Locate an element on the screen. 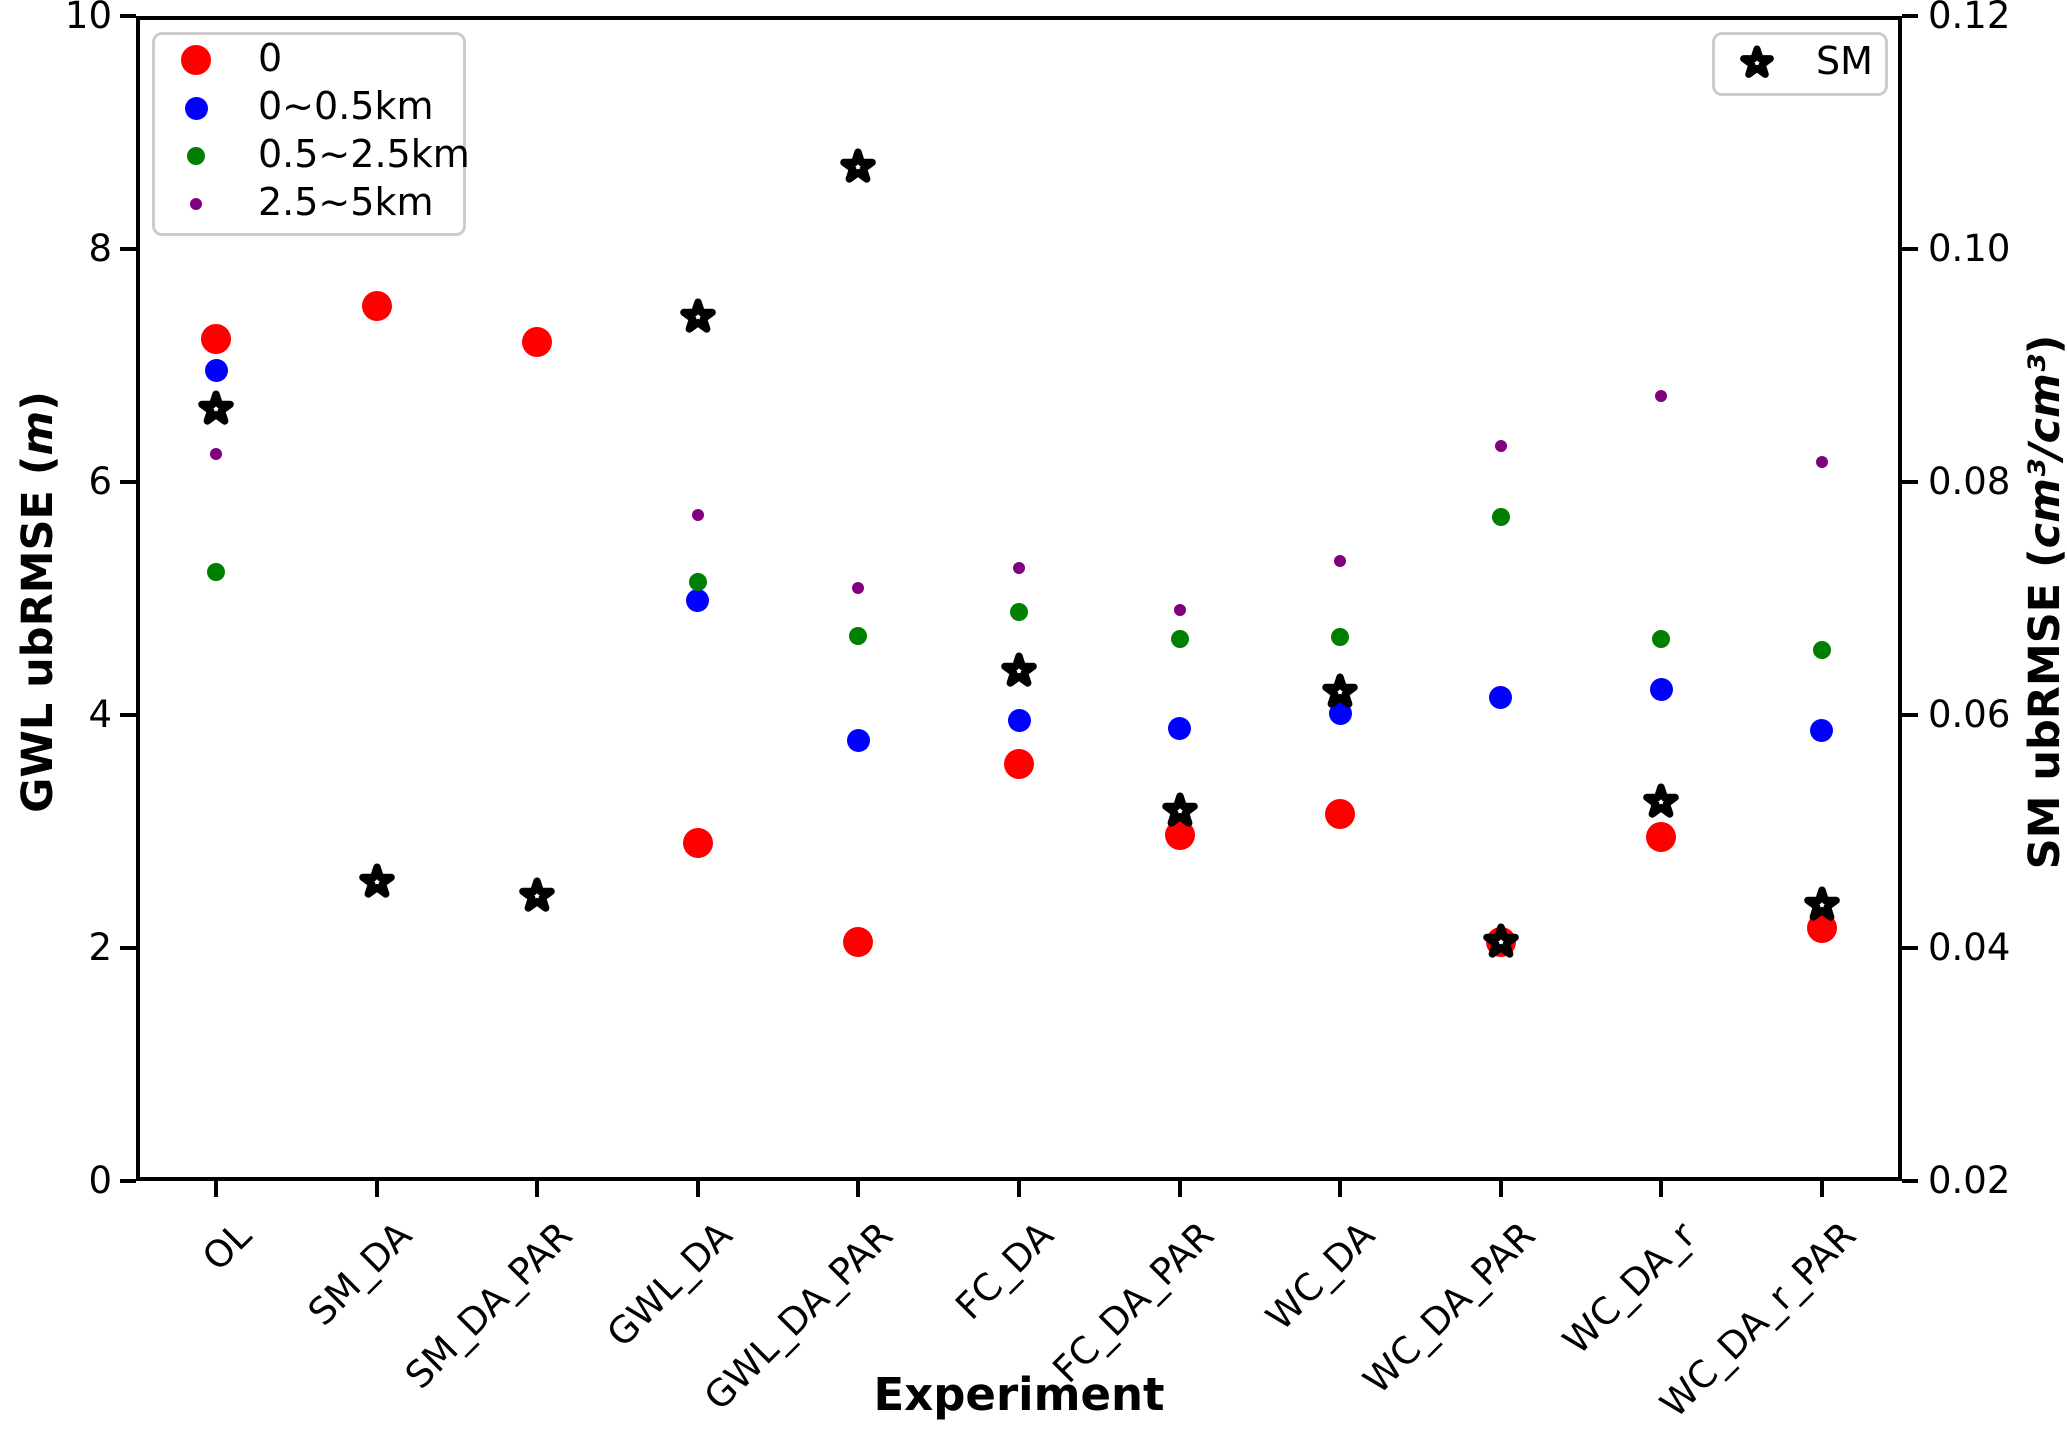  legend-label: 2.5~5km is located at coordinates (346, 202).